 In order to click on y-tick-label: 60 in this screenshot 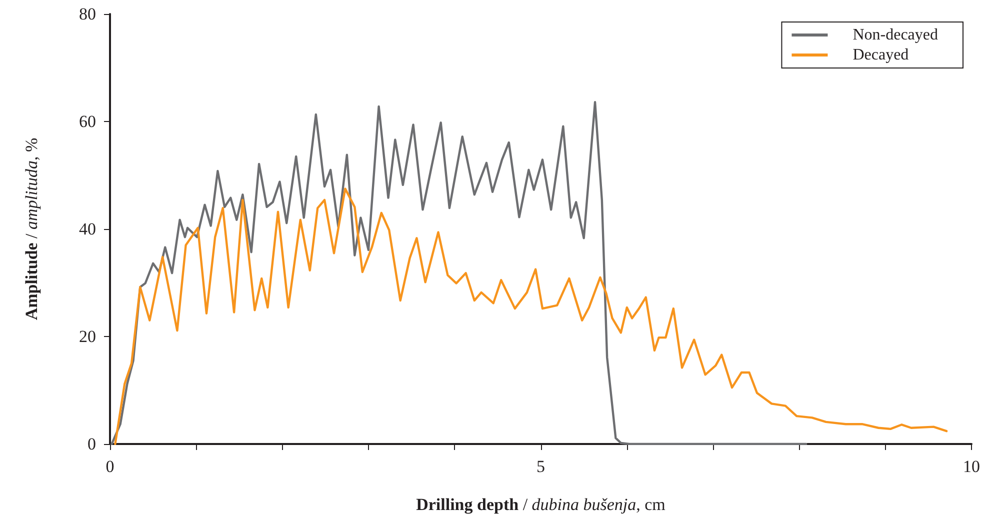, I will do `click(87, 121)`.